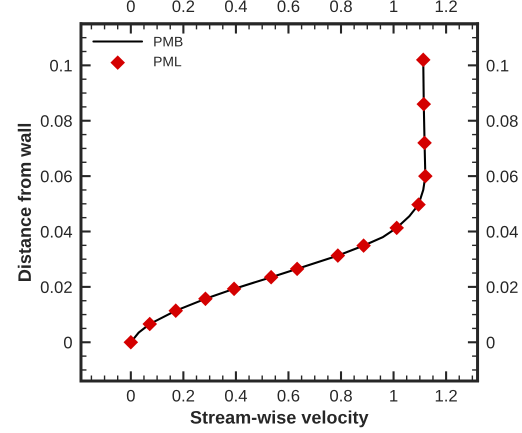 The width and height of the screenshot is (522, 433). Describe the element at coordinates (236, 6) in the screenshot. I see `x2-tick-label: 0.4` at that location.